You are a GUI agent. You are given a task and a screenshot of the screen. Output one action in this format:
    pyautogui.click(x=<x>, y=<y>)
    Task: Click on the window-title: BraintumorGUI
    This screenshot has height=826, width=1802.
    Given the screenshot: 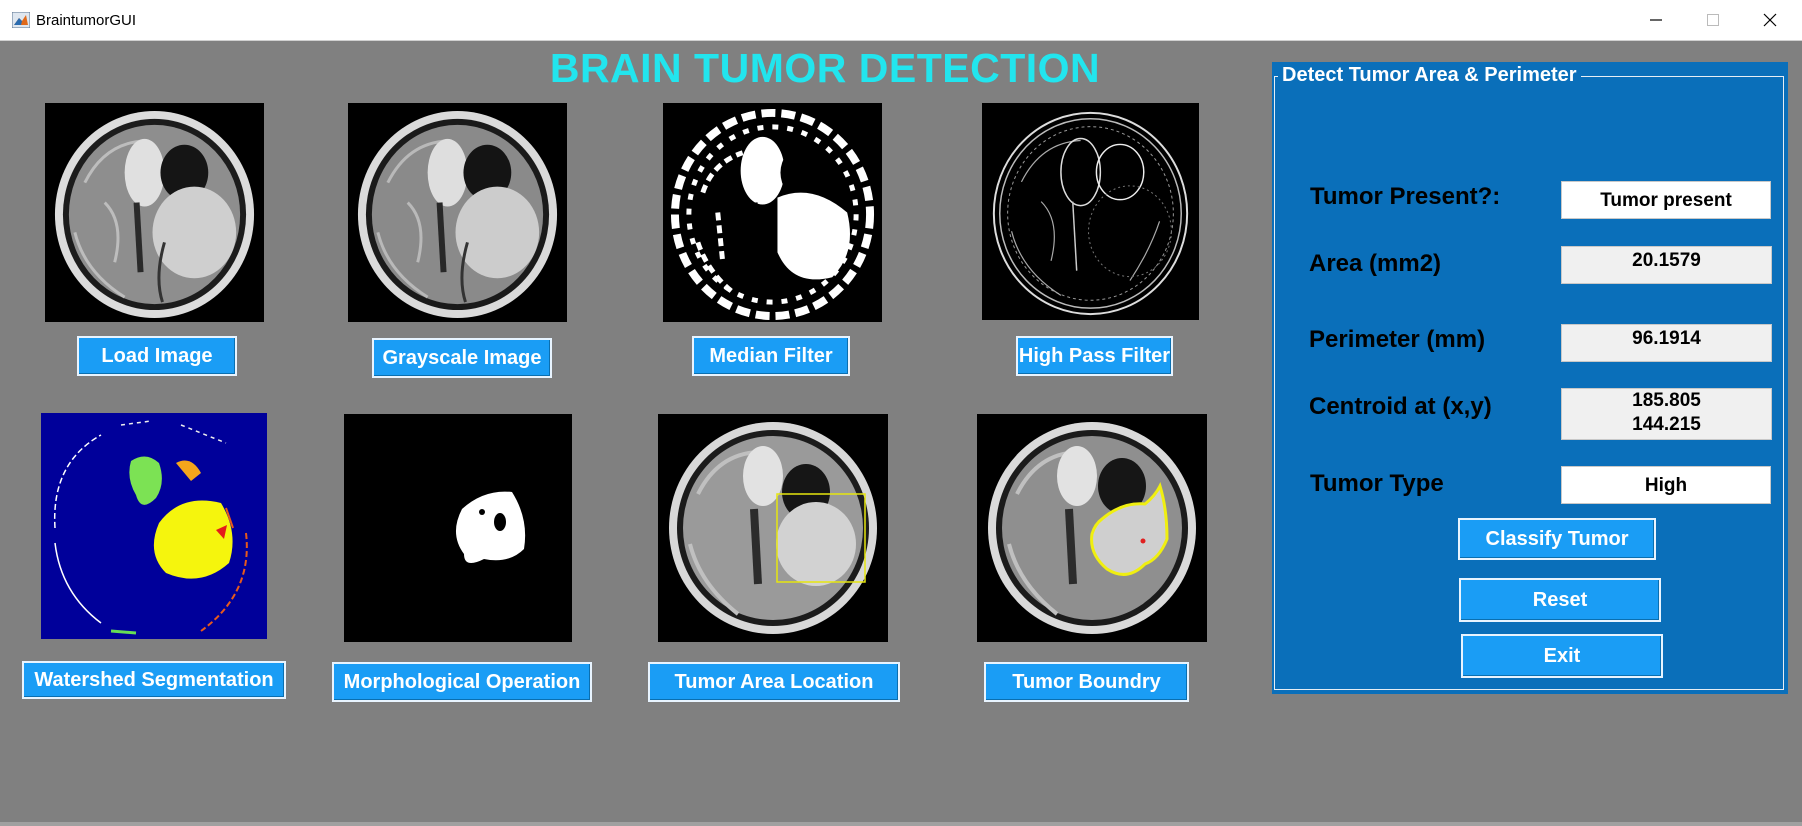 What is the action you would take?
    pyautogui.click(x=86, y=20)
    